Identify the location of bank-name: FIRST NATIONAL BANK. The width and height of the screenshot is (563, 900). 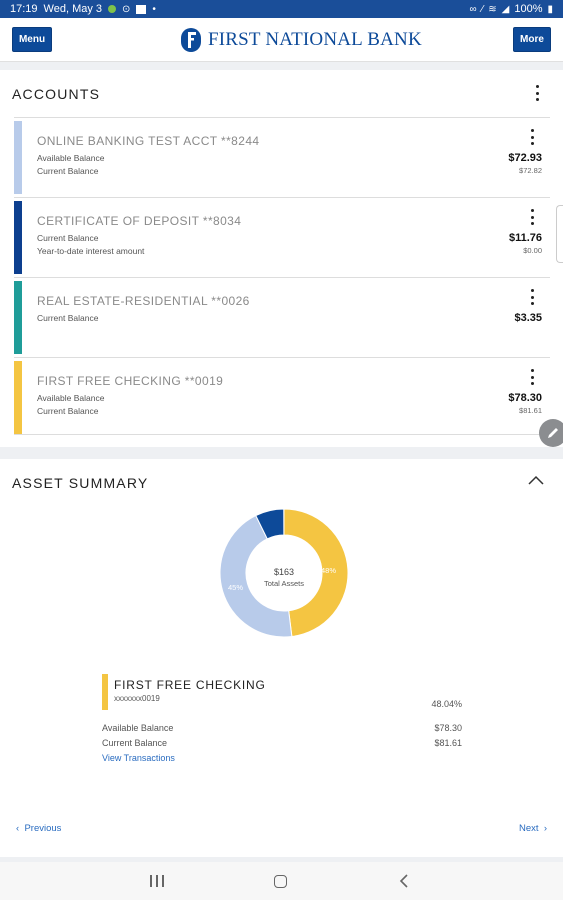
(315, 39).